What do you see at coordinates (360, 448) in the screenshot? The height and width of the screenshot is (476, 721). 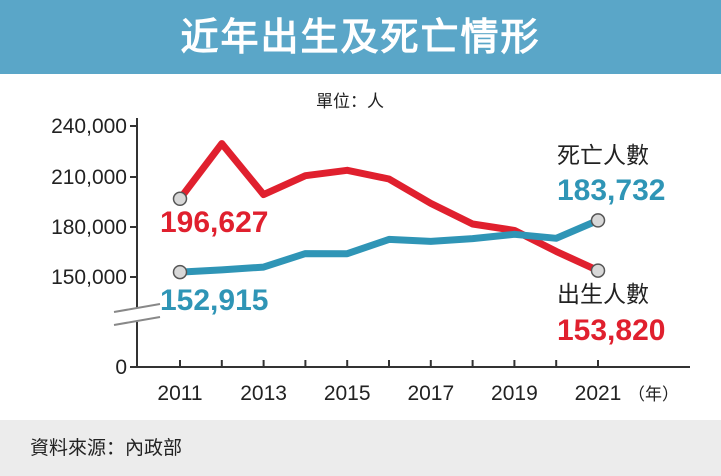 I see `source-bar` at bounding box center [360, 448].